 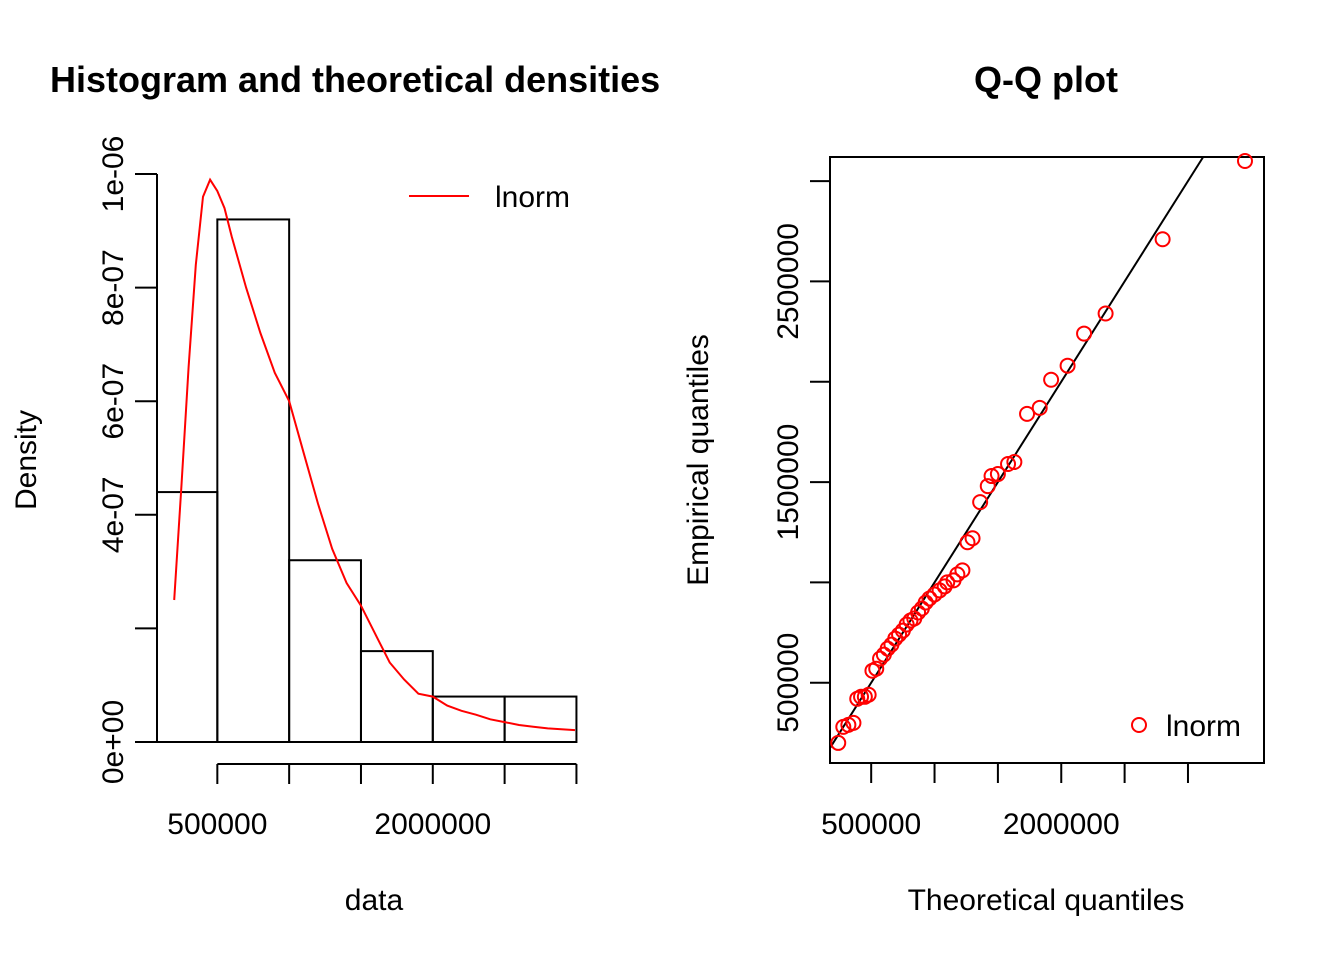 I want to click on histogram-x-tick-label-0: 500000, so click(x=217, y=824).